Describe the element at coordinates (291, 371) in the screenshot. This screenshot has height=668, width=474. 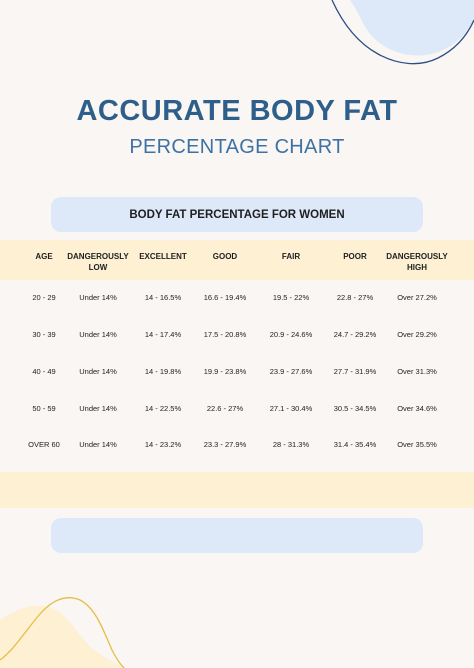
I see `cell-fair: 23.9 - 27.6%` at that location.